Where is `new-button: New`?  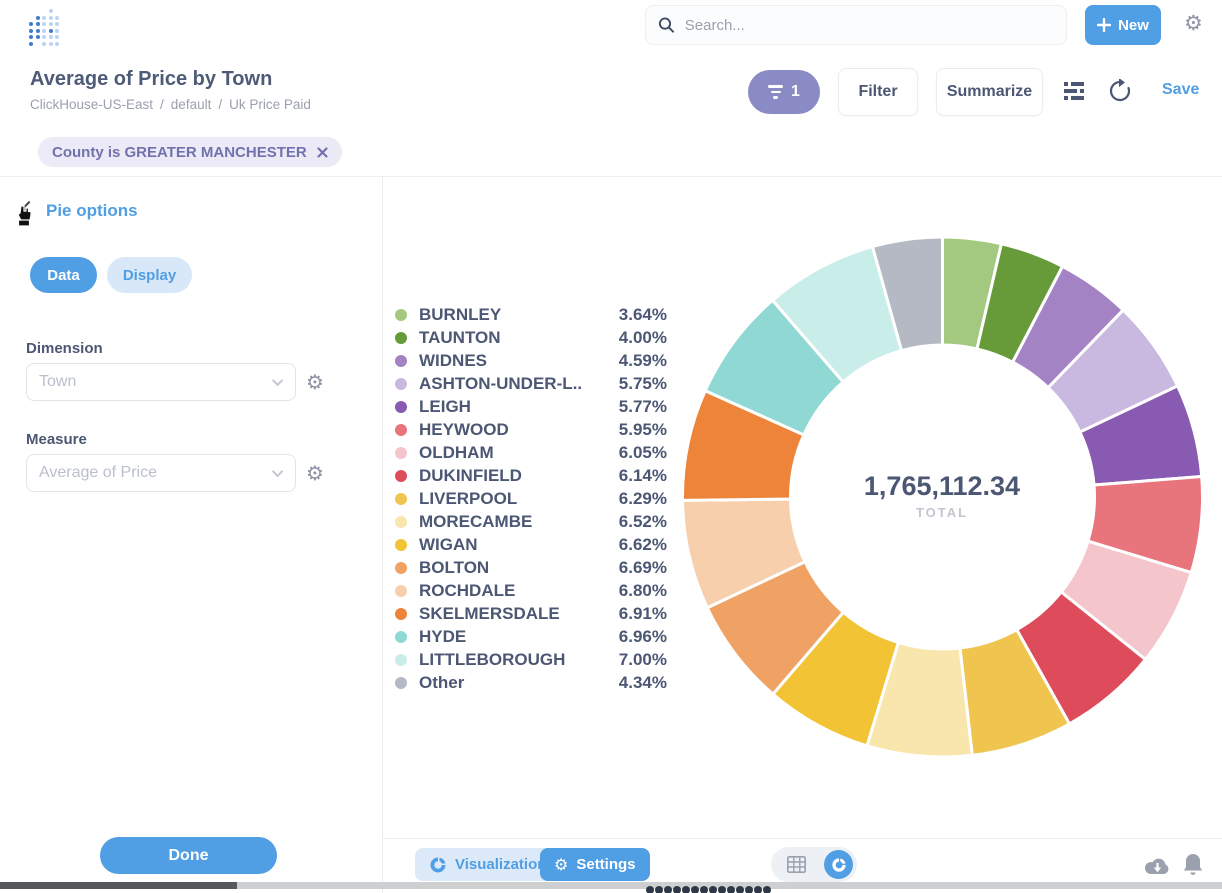
new-button: New is located at coordinates (1123, 25).